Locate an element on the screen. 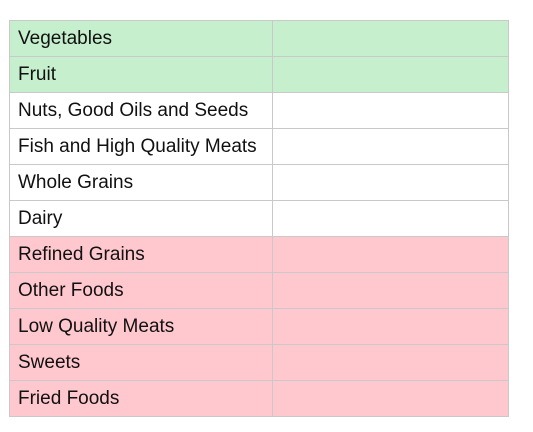 Image resolution: width=533 pixels, height=432 pixels. table-row: Vegetables is located at coordinates (259, 38).